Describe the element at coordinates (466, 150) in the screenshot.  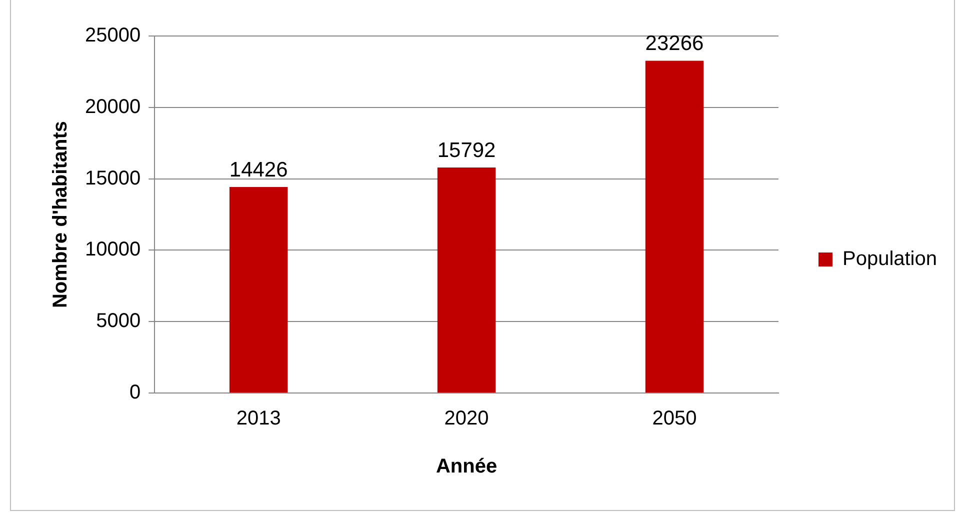
I see `data-label: 15792` at that location.